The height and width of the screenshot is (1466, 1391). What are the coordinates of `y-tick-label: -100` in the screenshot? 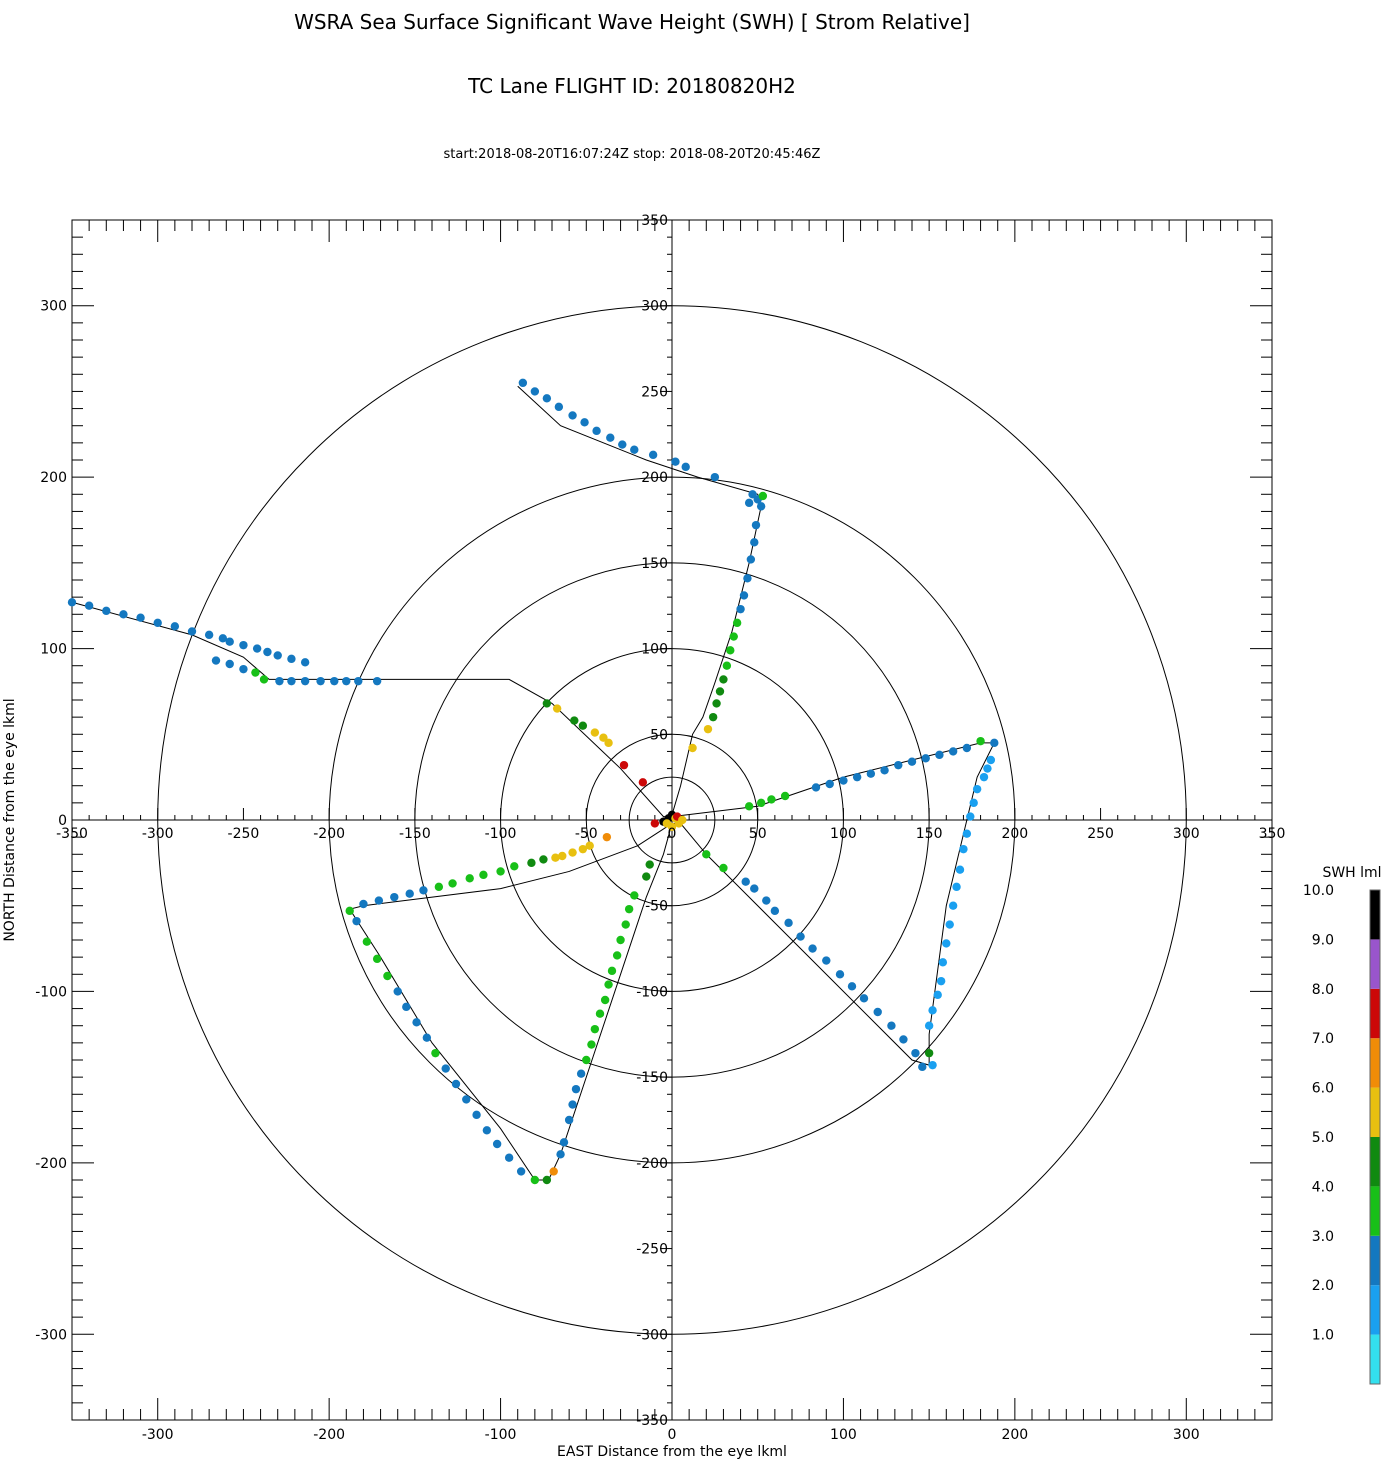 It's located at (51, 992).